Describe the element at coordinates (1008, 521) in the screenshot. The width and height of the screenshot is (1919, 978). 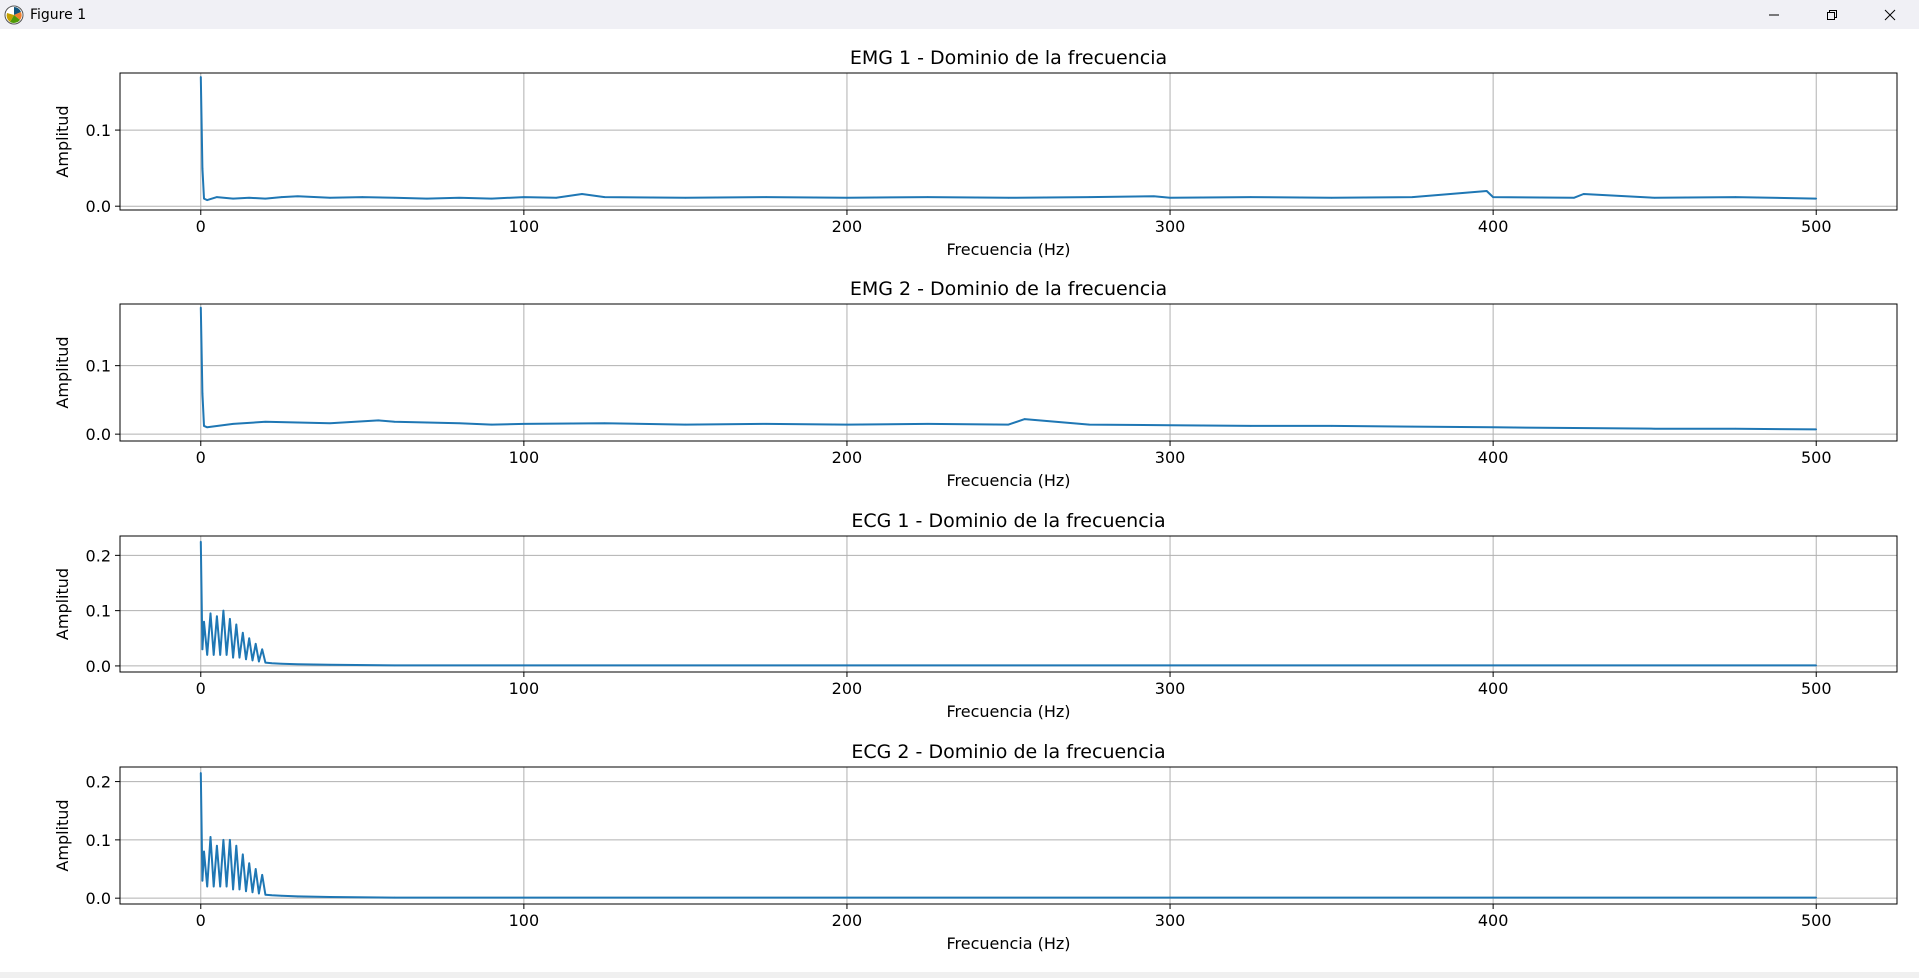
I see `chart-title: ECG 1 - Dominio de la frecuencia` at that location.